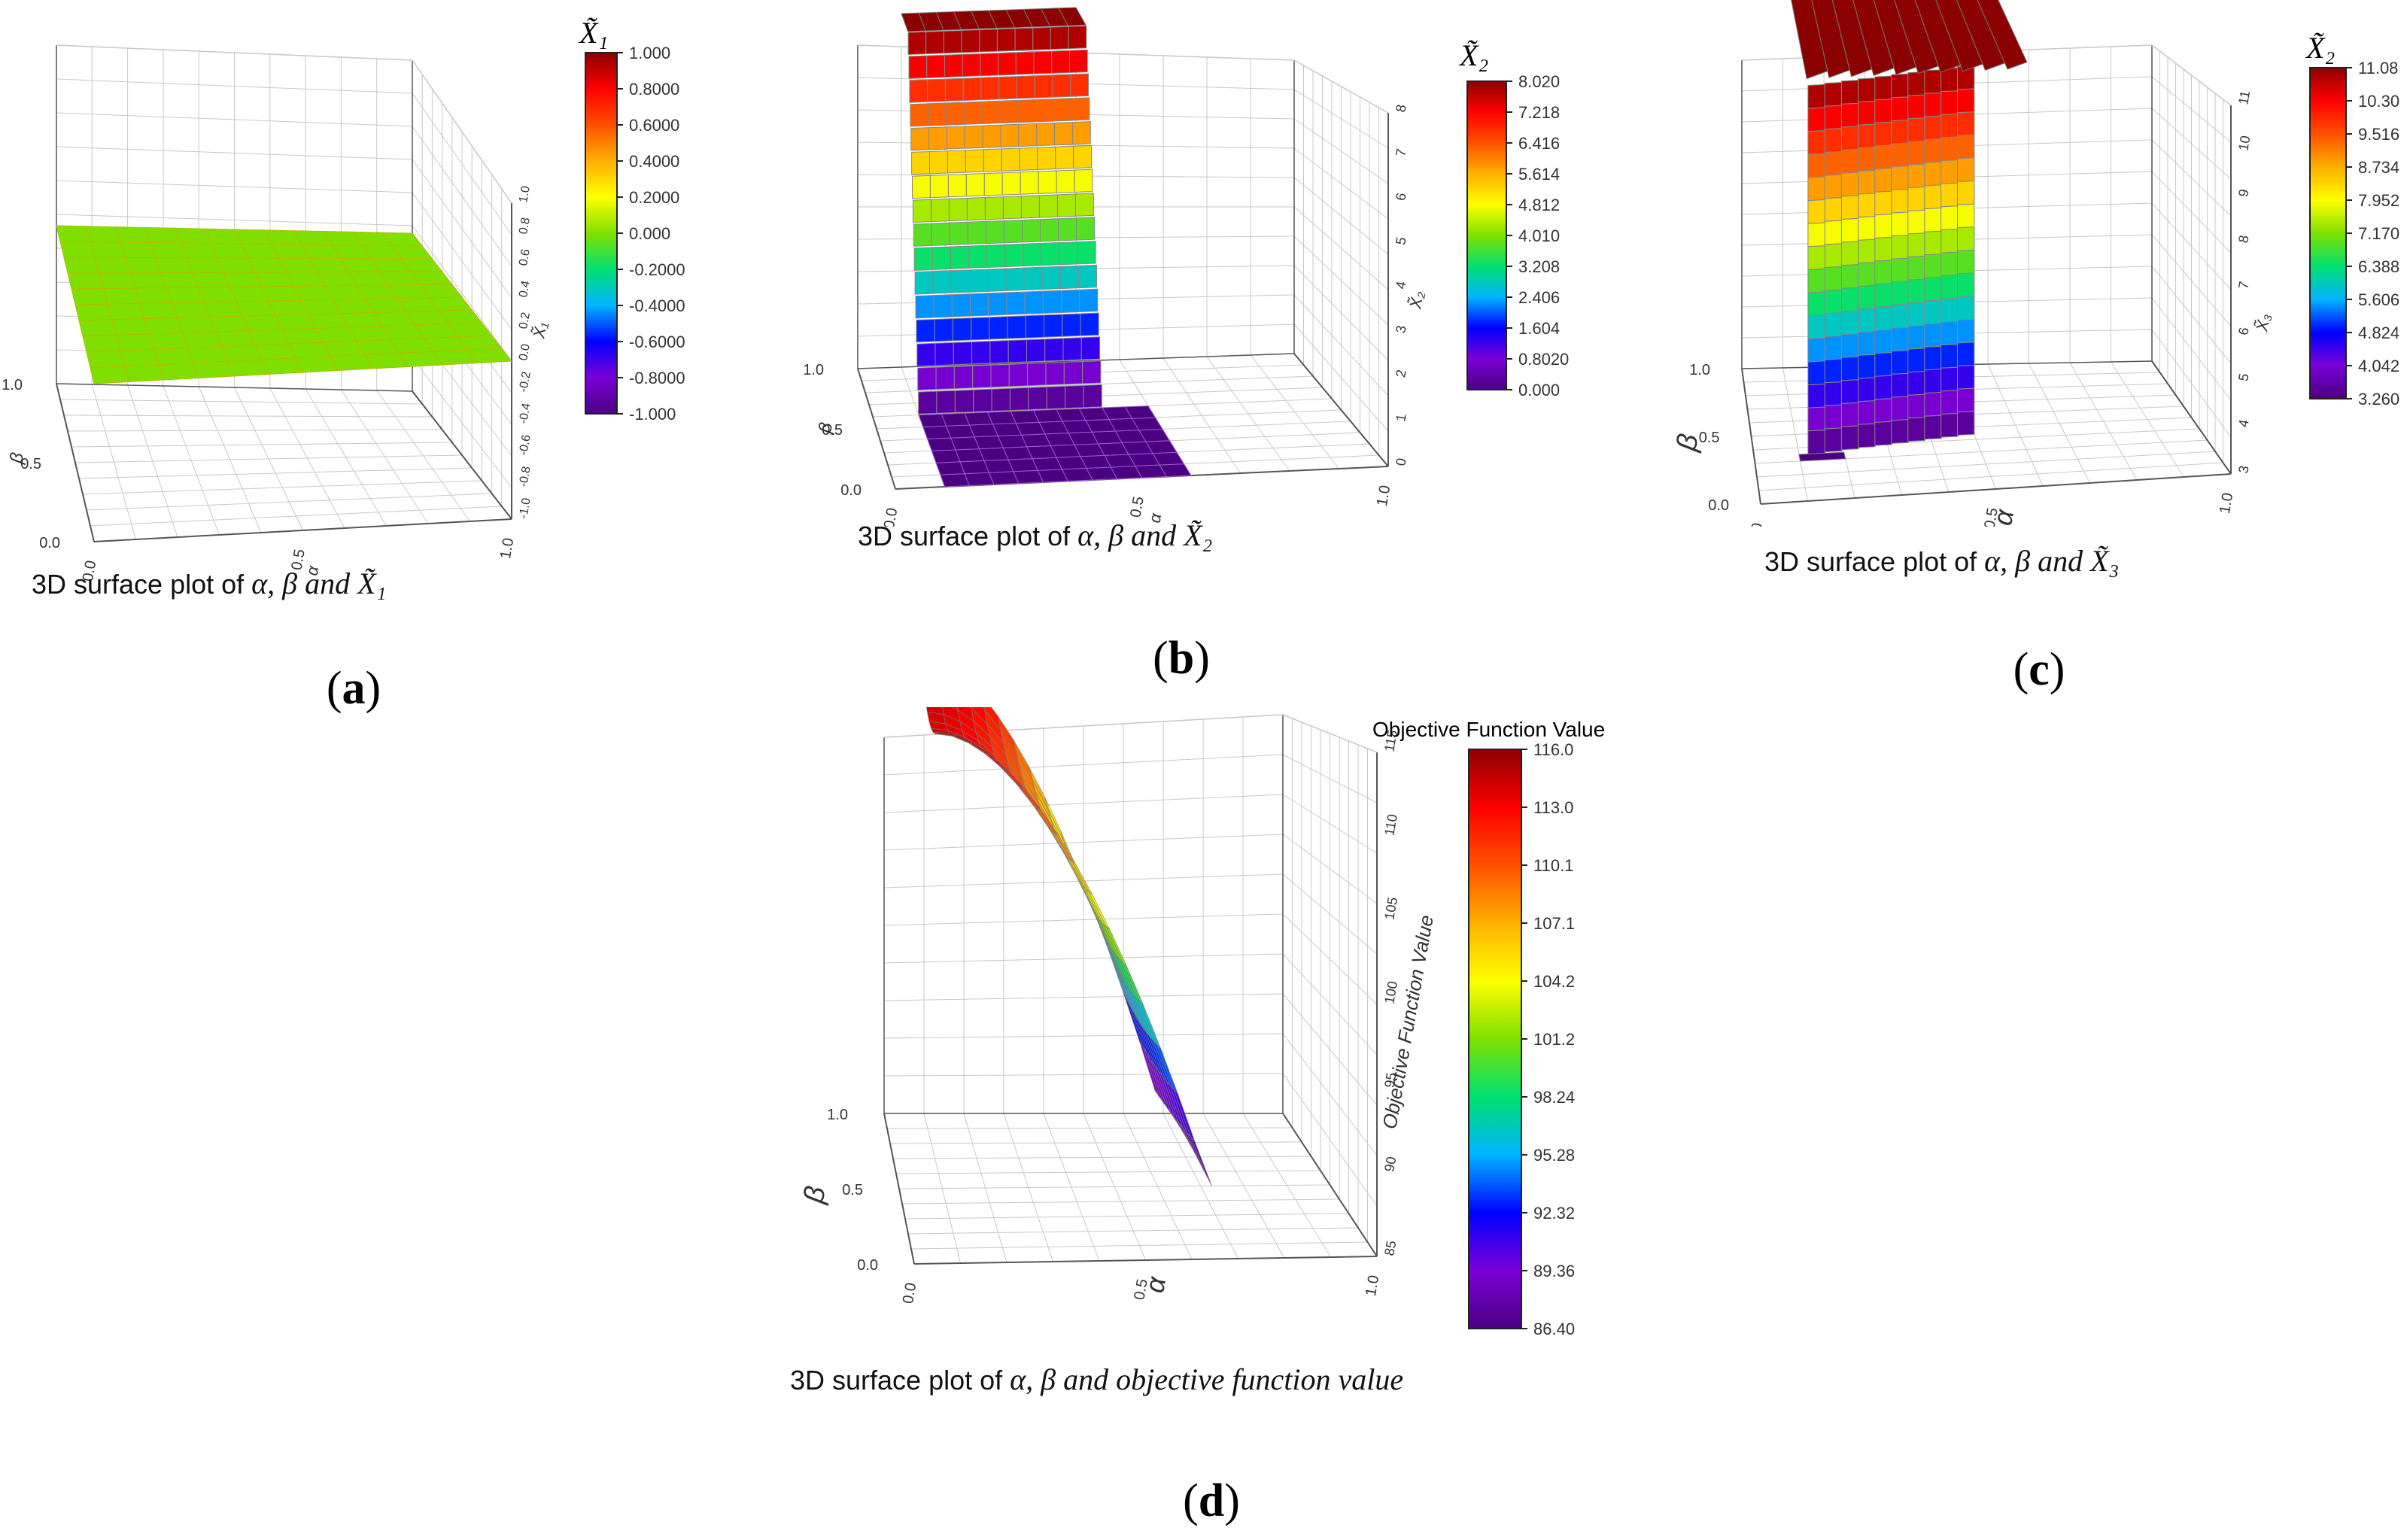  What do you see at coordinates (654, 125) in the screenshot?
I see `colorbar-tick-label: 0.6000` at bounding box center [654, 125].